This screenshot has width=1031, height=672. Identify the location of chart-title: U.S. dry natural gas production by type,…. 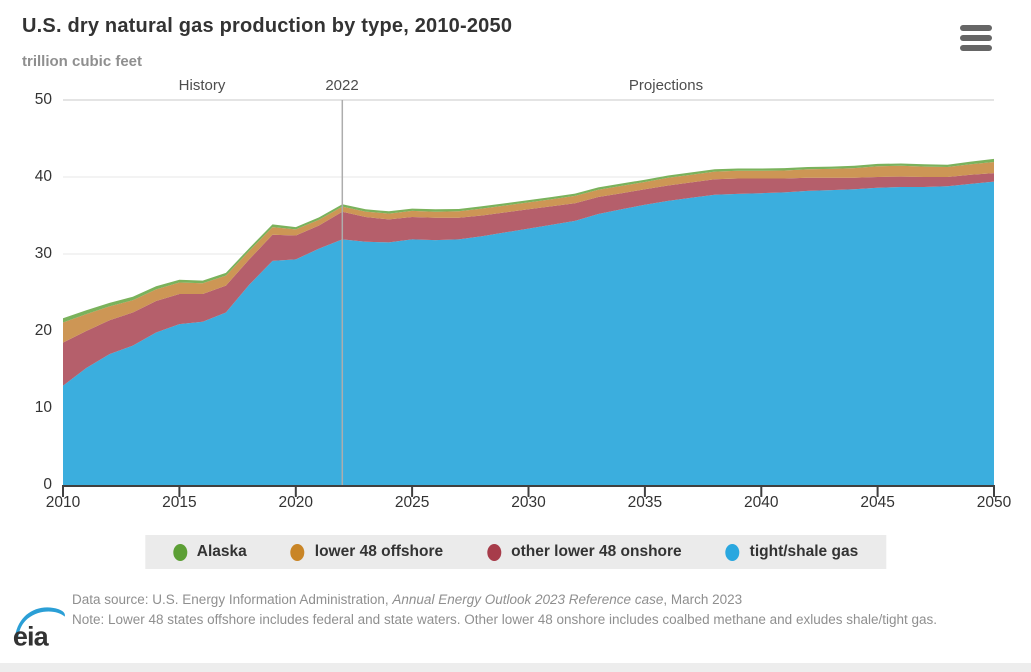
(267, 26).